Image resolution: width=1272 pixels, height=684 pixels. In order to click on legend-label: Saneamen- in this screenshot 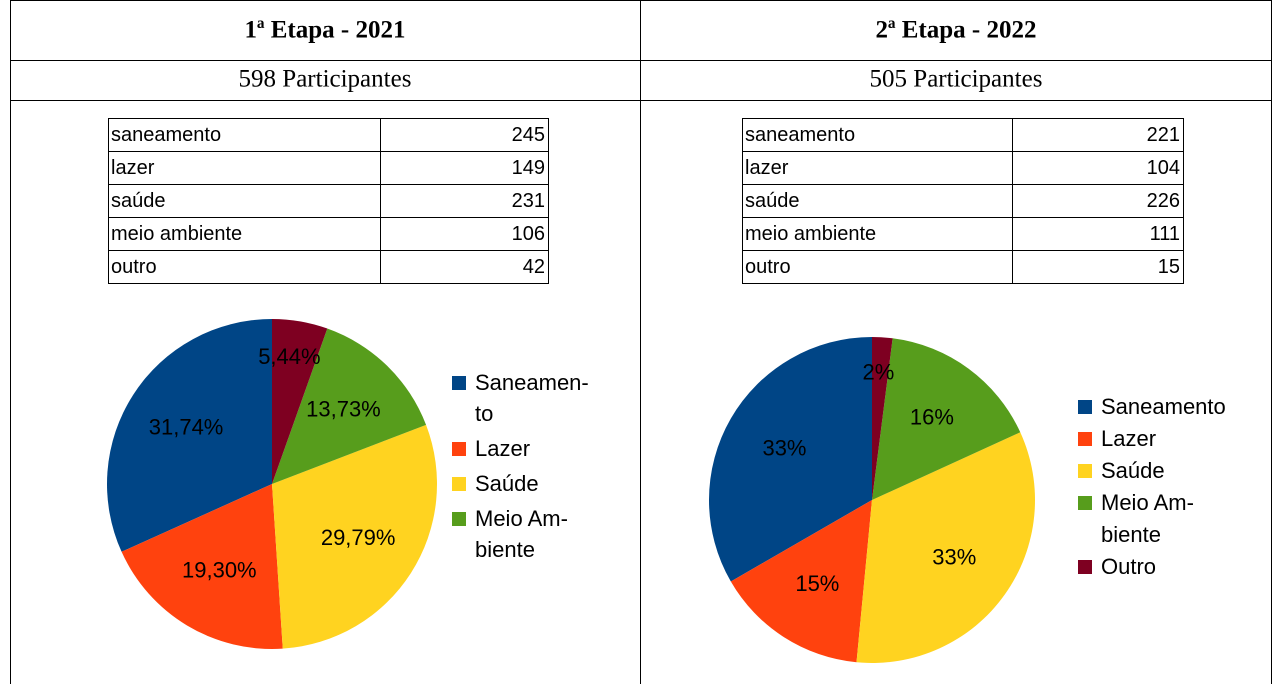, I will do `click(532, 382)`.